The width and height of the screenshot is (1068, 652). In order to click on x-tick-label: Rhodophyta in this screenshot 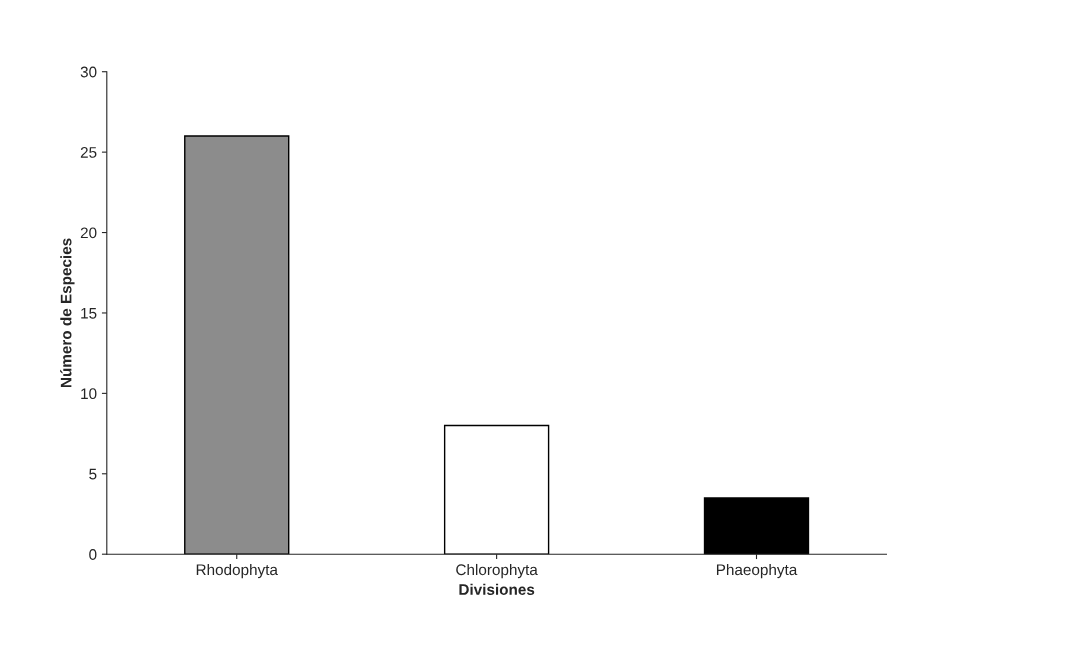, I will do `click(237, 571)`.